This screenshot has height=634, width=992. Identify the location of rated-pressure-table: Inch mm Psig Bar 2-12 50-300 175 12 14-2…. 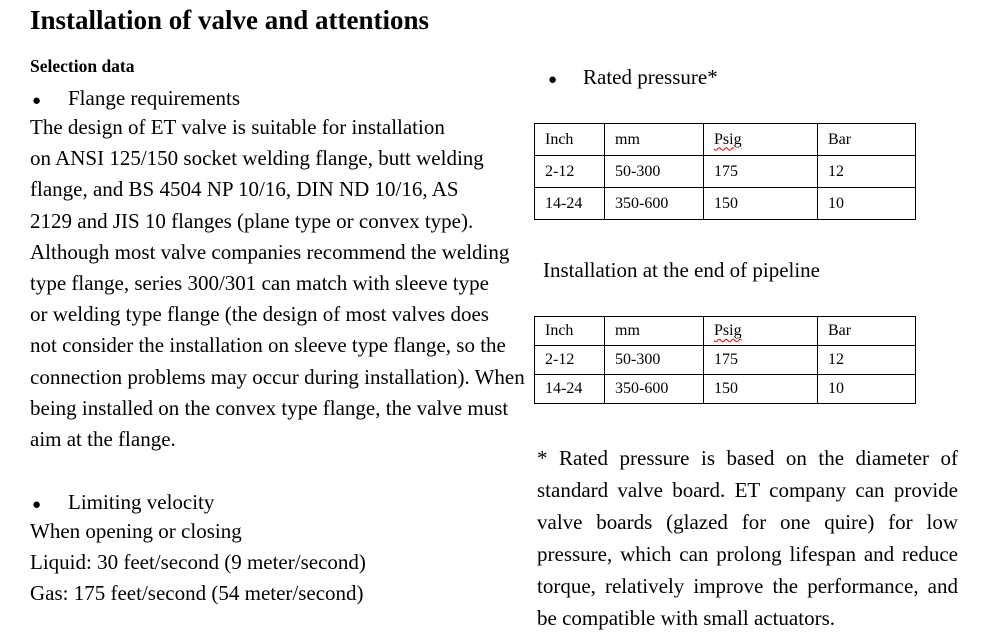
(725, 171).